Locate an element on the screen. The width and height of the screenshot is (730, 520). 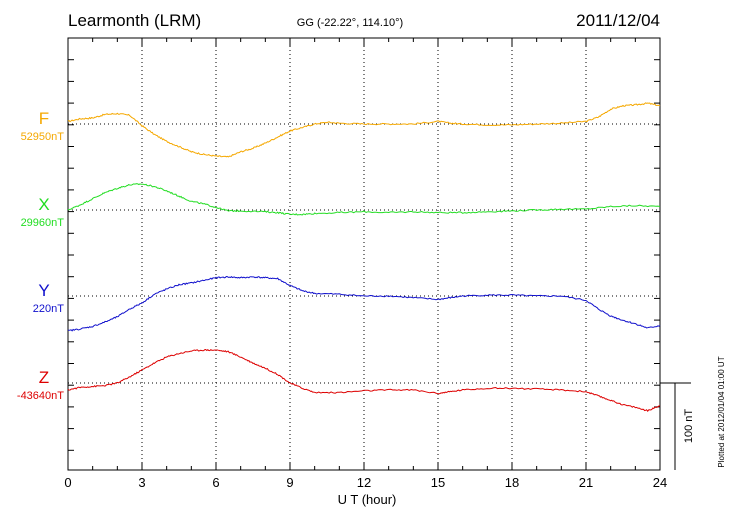
series-baseline-X: 29960nT is located at coordinates (43, 223).